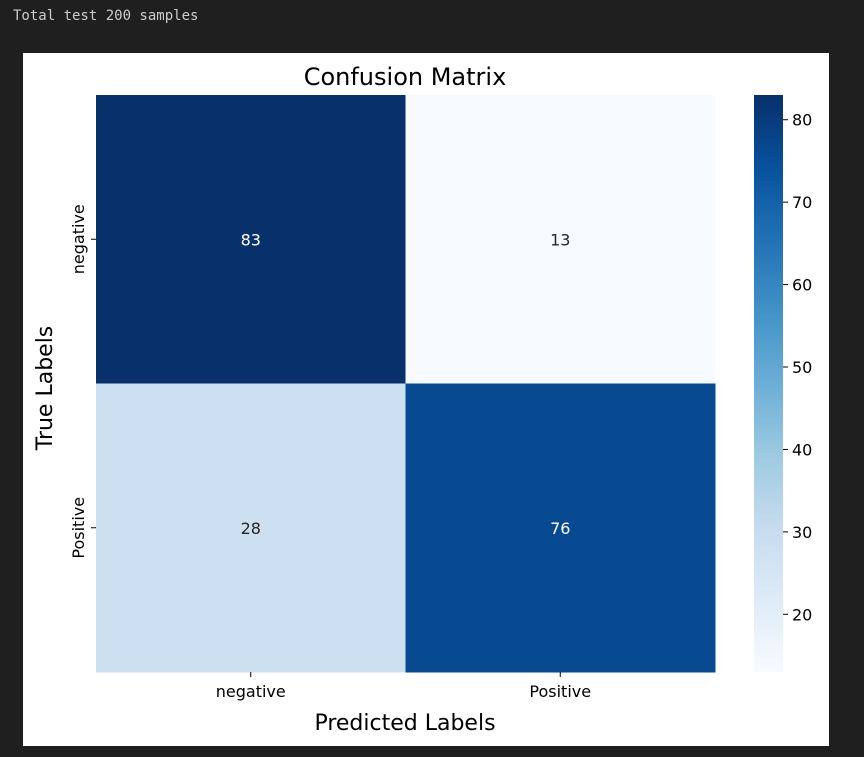 This screenshot has height=757, width=864. Describe the element at coordinates (82, 381) in the screenshot. I see `y-axis-ticks: negative Positive` at that location.